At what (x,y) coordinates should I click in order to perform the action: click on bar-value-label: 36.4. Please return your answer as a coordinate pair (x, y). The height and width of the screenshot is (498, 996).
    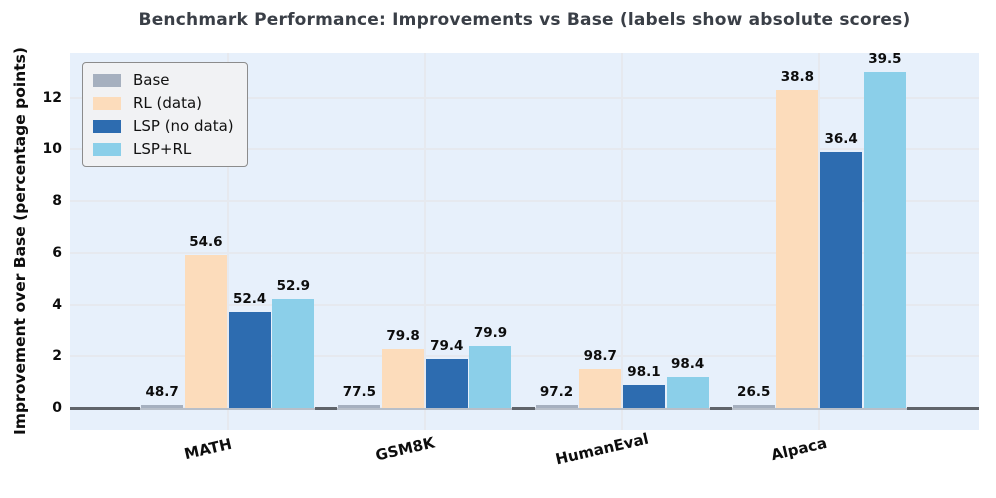
    Looking at the image, I should click on (841, 139).